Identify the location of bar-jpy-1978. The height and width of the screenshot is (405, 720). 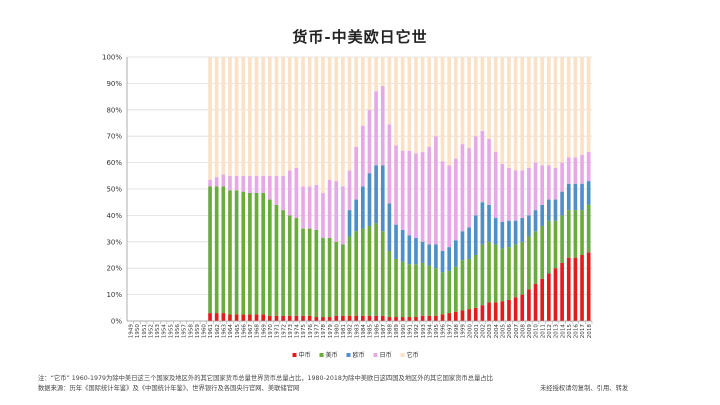
(323, 215).